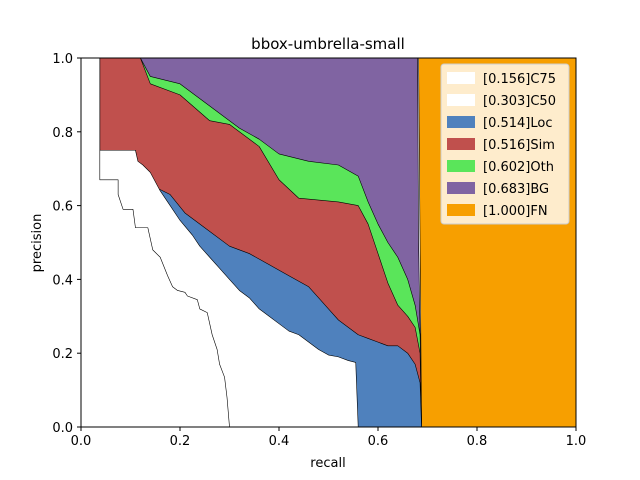 Image resolution: width=640 pixels, height=480 pixels. Describe the element at coordinates (519, 145) in the screenshot. I see `legend-label: [0.516]Sim` at that location.